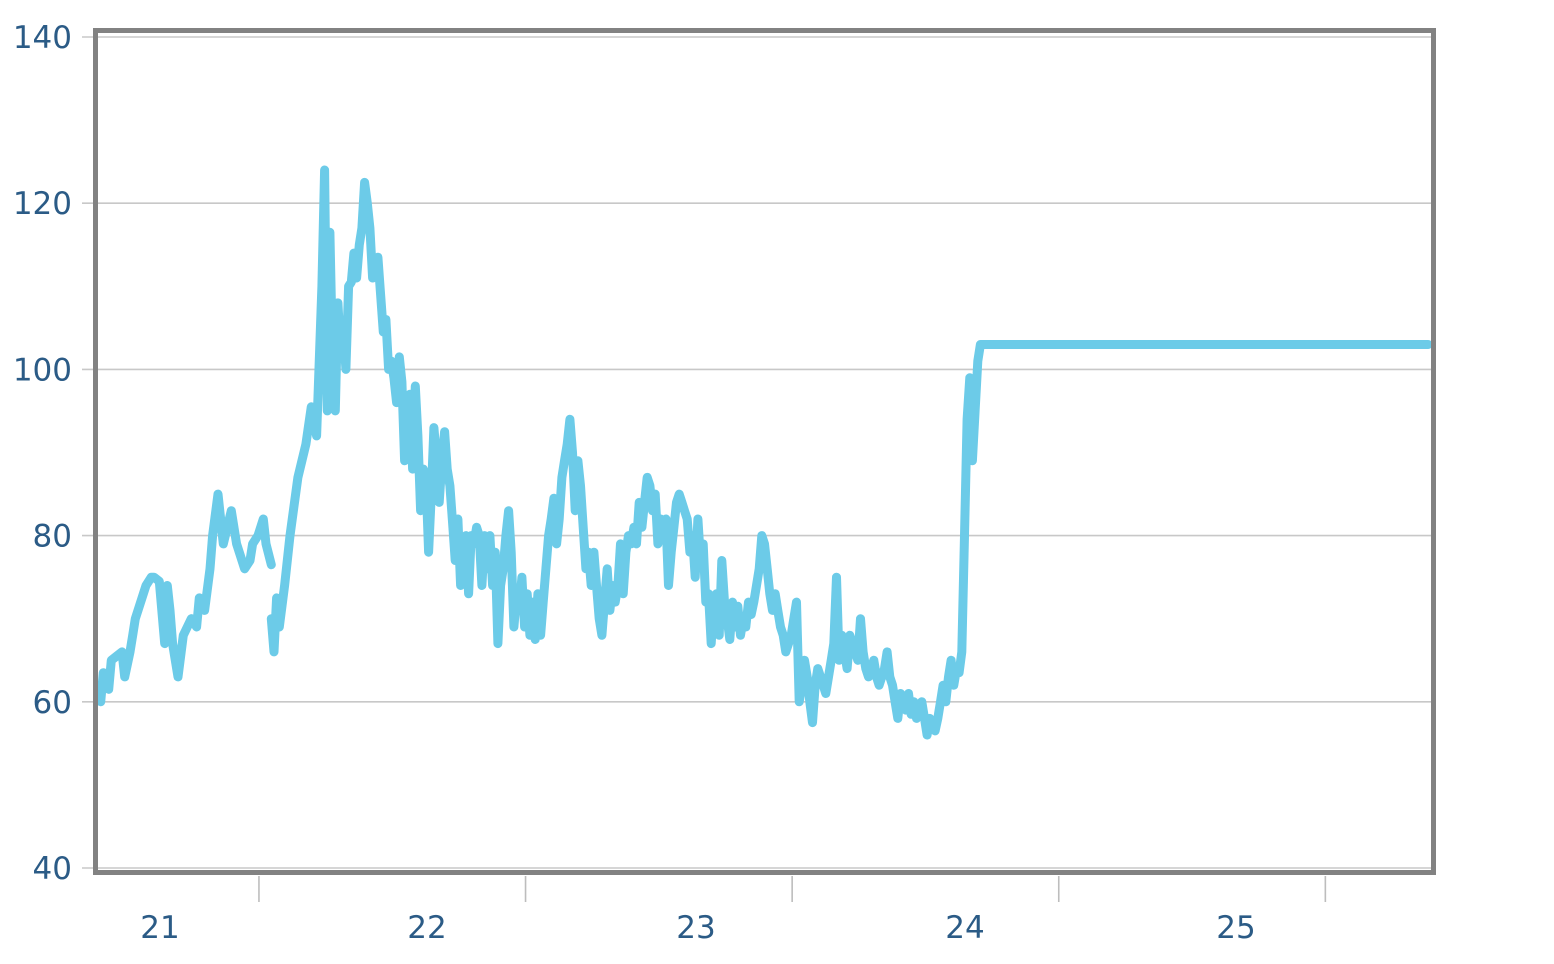 This screenshot has height=964, width=1554. I want to click on x-tick-label: 21, so click(159, 928).